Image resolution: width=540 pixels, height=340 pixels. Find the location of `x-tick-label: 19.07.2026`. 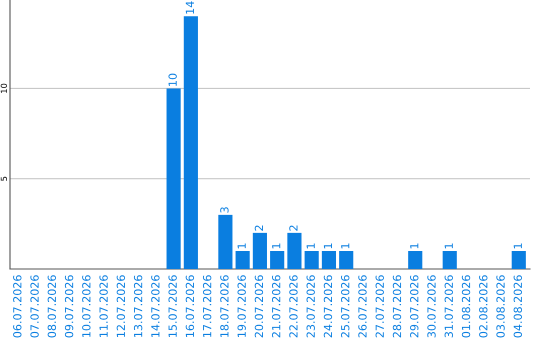

x-tick-label: 19.07.2026 is located at coordinates (241, 306).